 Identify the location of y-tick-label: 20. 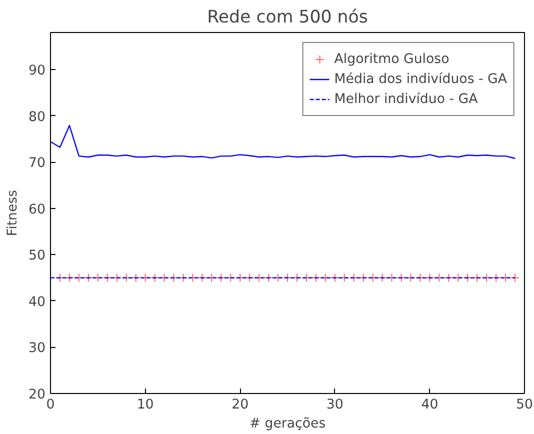
(37, 395).